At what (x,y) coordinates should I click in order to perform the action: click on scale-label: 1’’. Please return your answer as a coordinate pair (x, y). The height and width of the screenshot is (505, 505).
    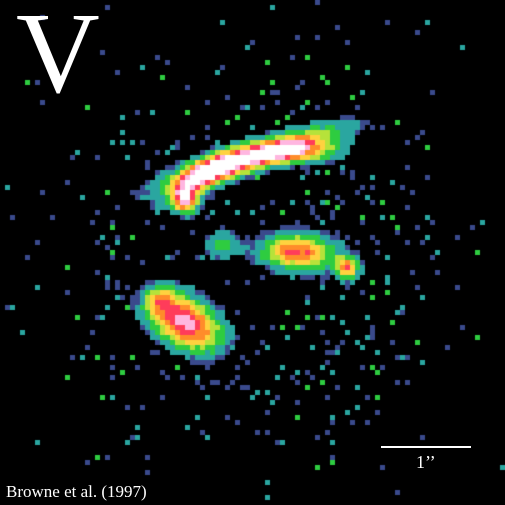
    Looking at the image, I should click on (426, 462).